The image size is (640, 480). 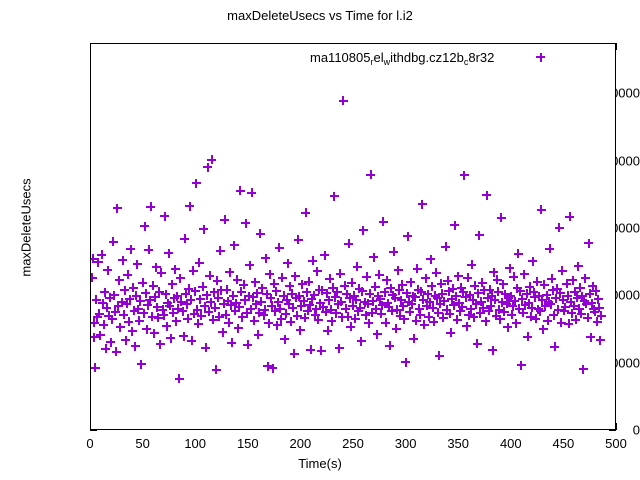 I want to click on x-axis-tick-label: 200, so click(x=300, y=443).